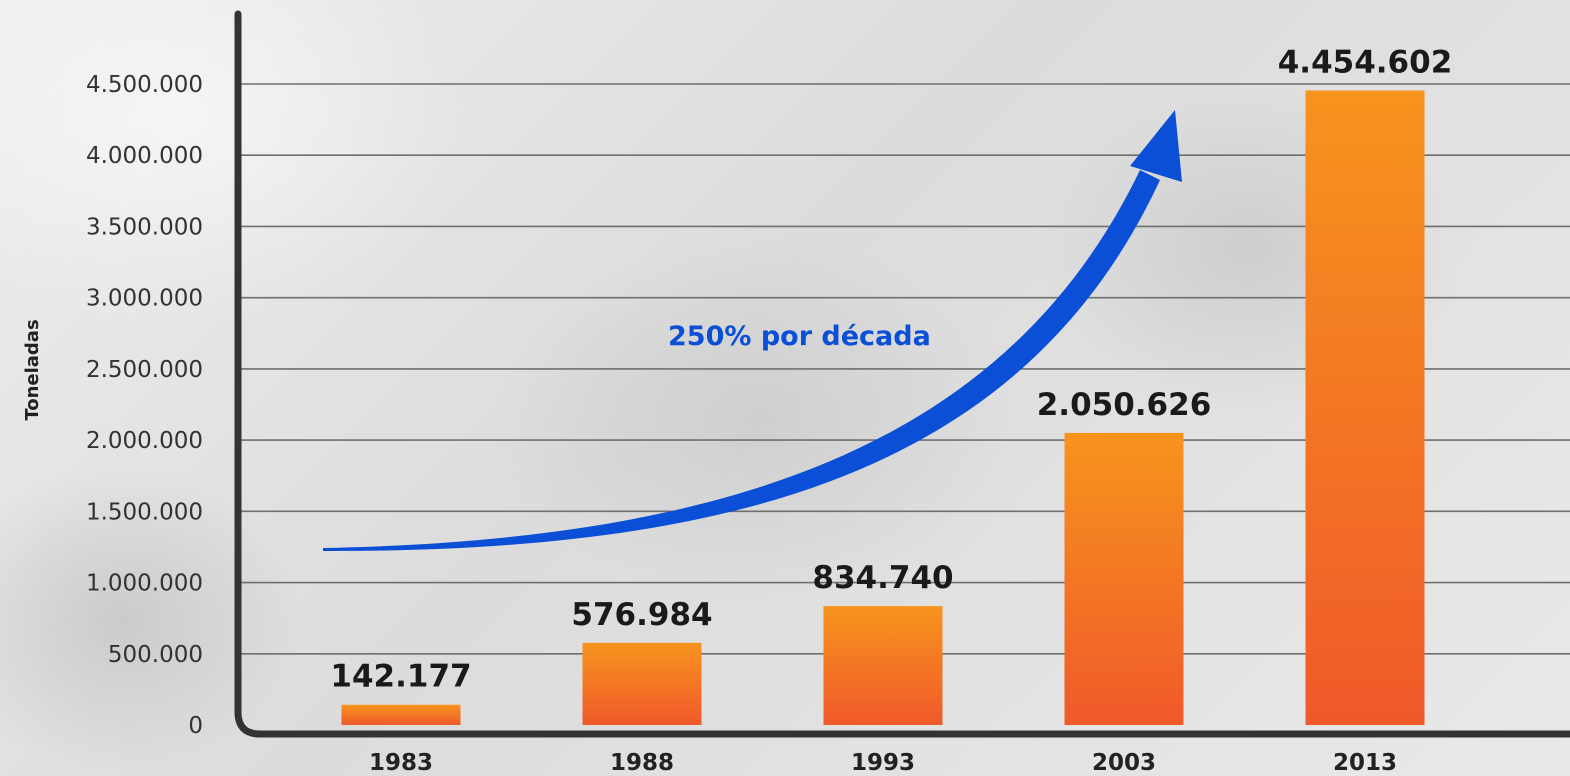  I want to click on y-tick-label: 0, so click(195, 726).